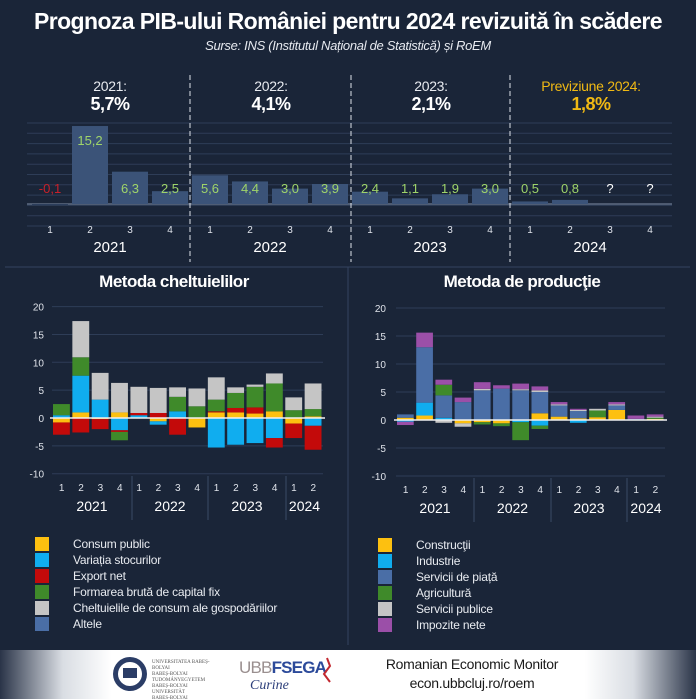  Describe the element at coordinates (457, 577) in the screenshot. I see `legend-label: Servicii de piață` at that location.